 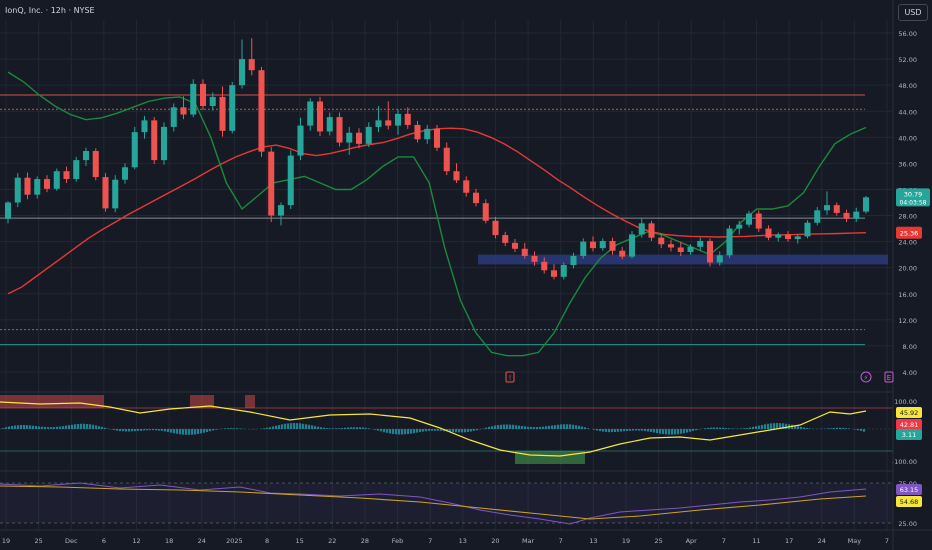 What do you see at coordinates (909, 502) in the screenshot?
I see `indicator2-value-label: 54.68` at bounding box center [909, 502].